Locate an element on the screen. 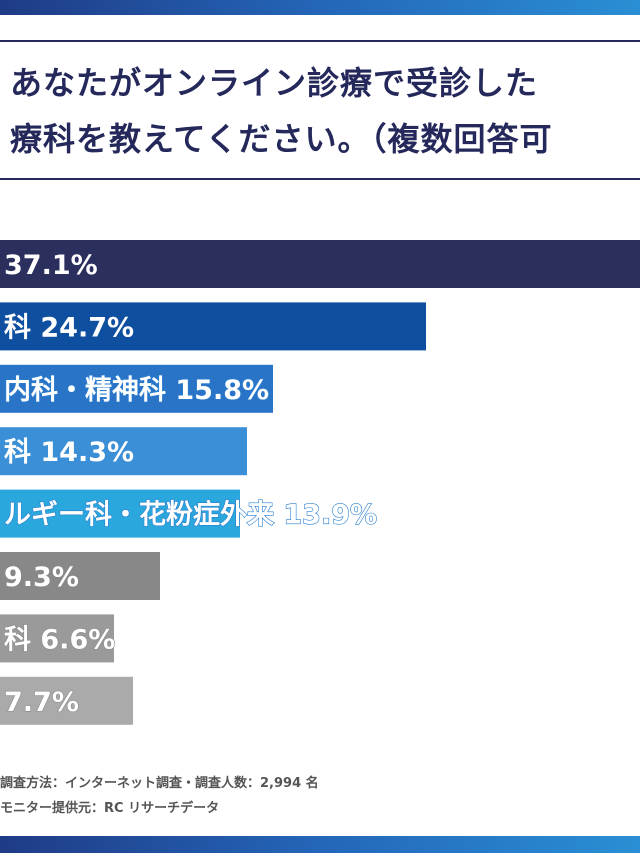 This screenshot has height=853, width=640. chart-title-line-1: あなたがオンライン診療で受診した is located at coordinates (274, 83).